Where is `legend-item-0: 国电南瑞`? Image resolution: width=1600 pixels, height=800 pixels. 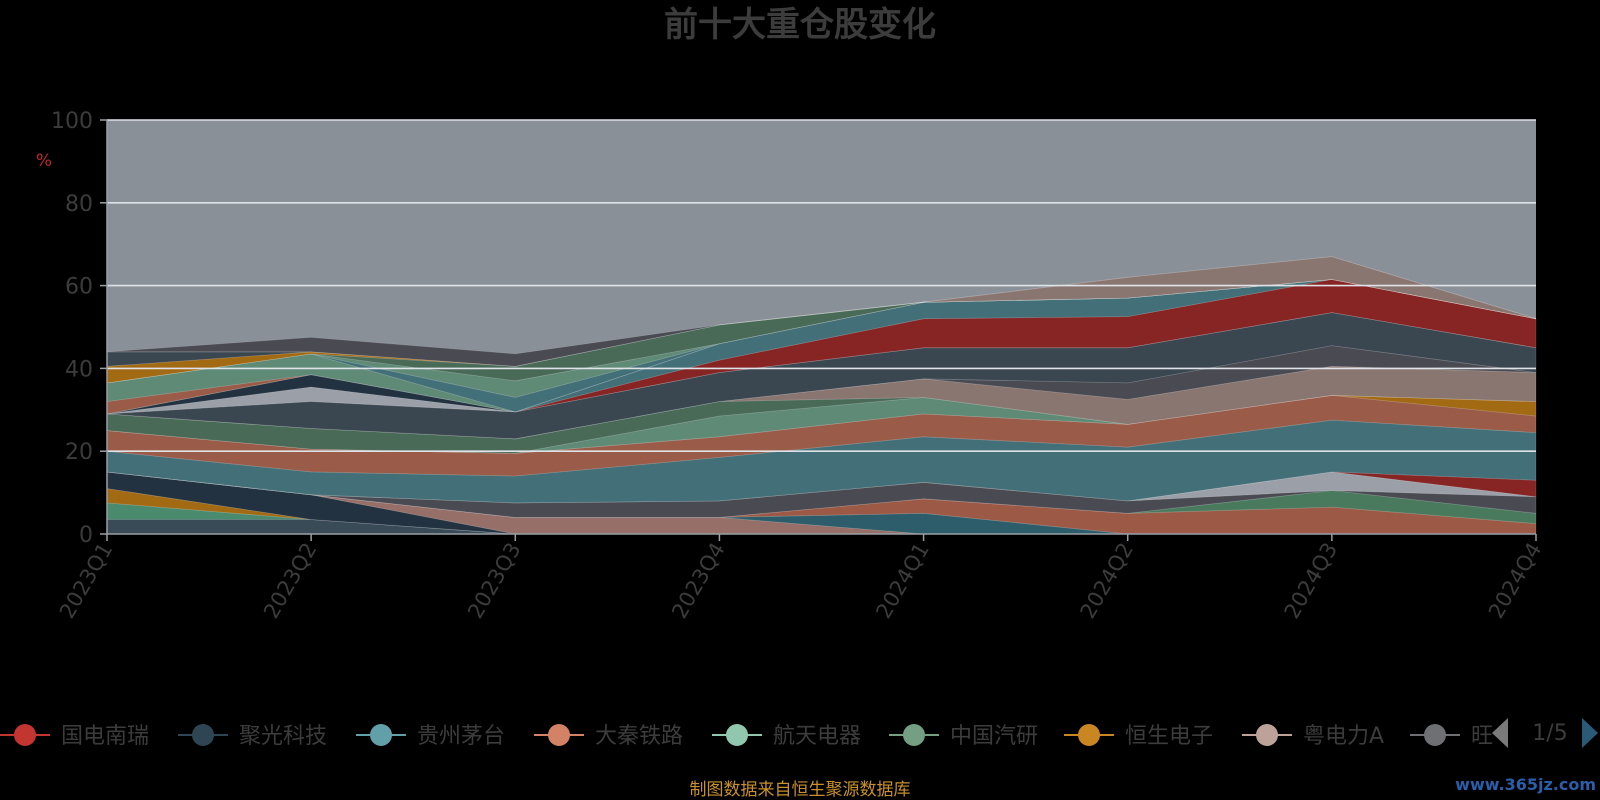 legend-item-0: 国电南瑞 is located at coordinates (74, 736).